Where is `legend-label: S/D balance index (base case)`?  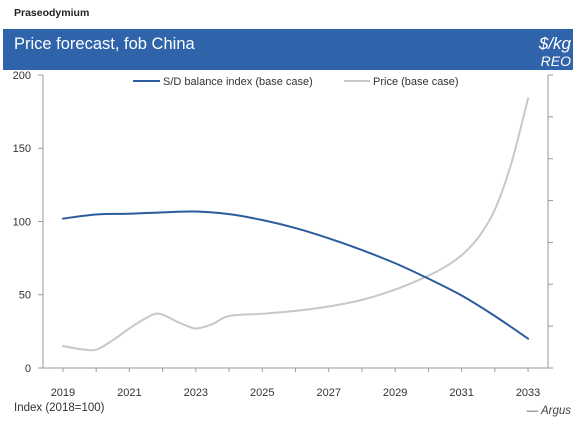 legend-label: S/D balance index (base case) is located at coordinates (238, 82).